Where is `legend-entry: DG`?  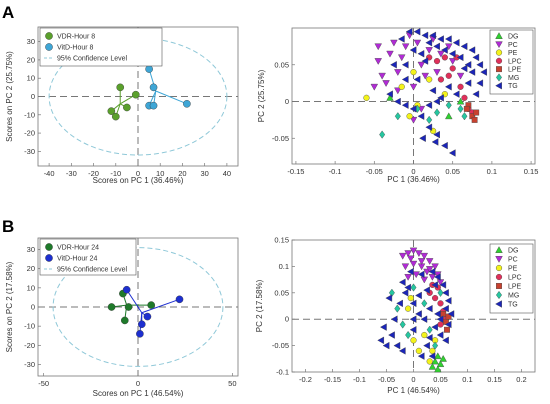 legend-entry: DG is located at coordinates (513, 37).